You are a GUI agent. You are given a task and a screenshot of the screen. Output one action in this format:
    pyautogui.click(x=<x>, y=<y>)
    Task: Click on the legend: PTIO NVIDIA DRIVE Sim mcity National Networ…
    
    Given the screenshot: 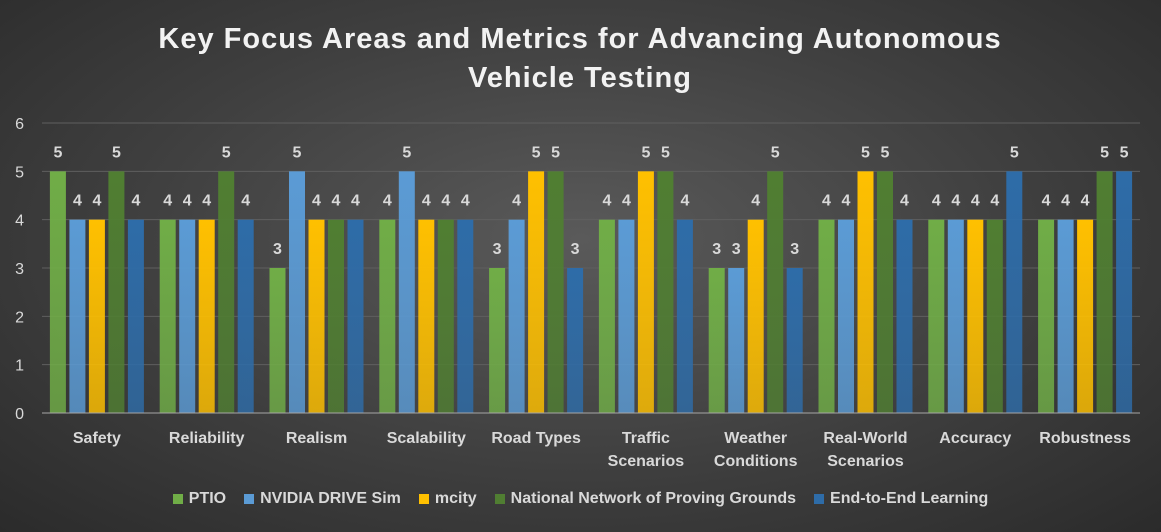 What is the action you would take?
    pyautogui.click(x=580, y=499)
    